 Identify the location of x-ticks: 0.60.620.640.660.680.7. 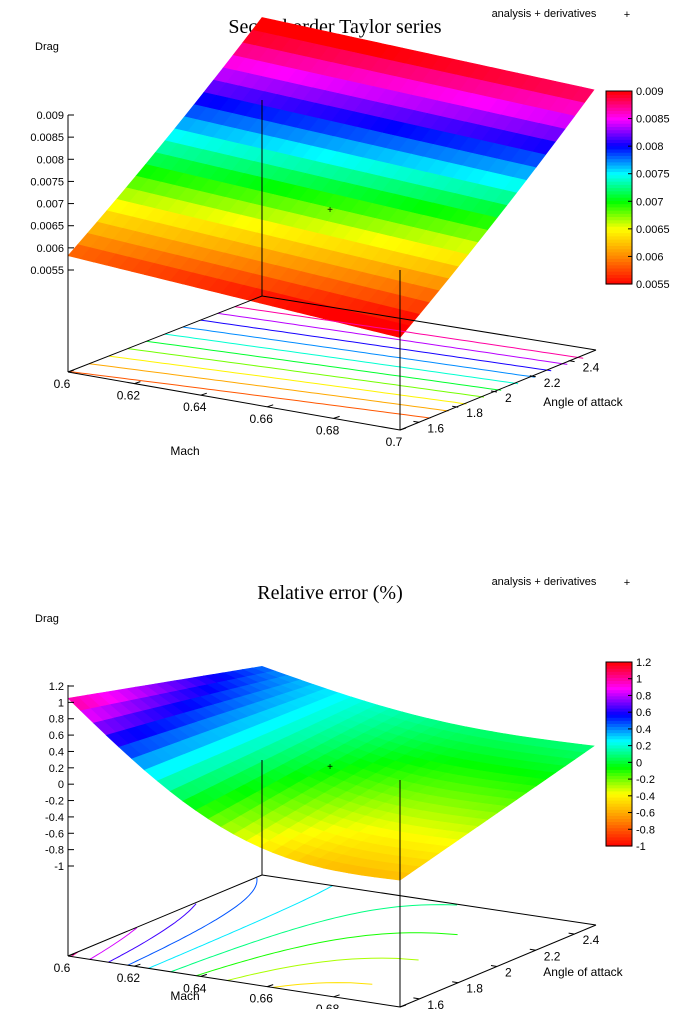
(230, 981).